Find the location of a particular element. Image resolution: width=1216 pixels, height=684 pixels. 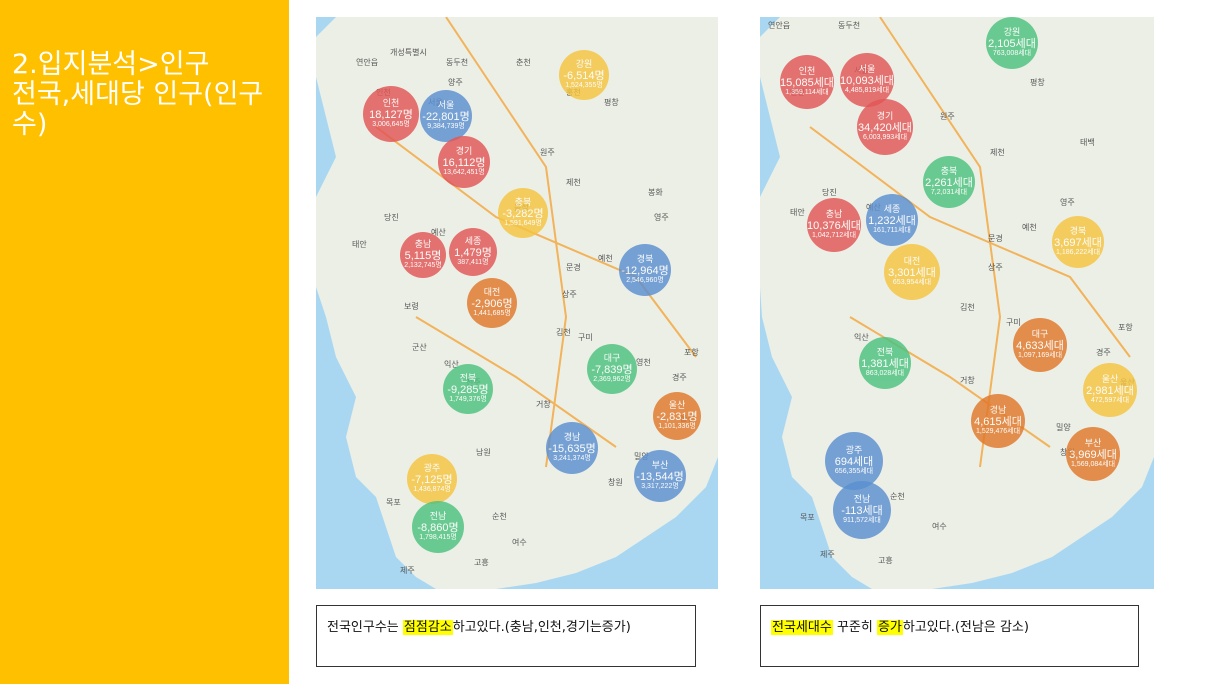

place-label: 태백 is located at coordinates (1087, 142).